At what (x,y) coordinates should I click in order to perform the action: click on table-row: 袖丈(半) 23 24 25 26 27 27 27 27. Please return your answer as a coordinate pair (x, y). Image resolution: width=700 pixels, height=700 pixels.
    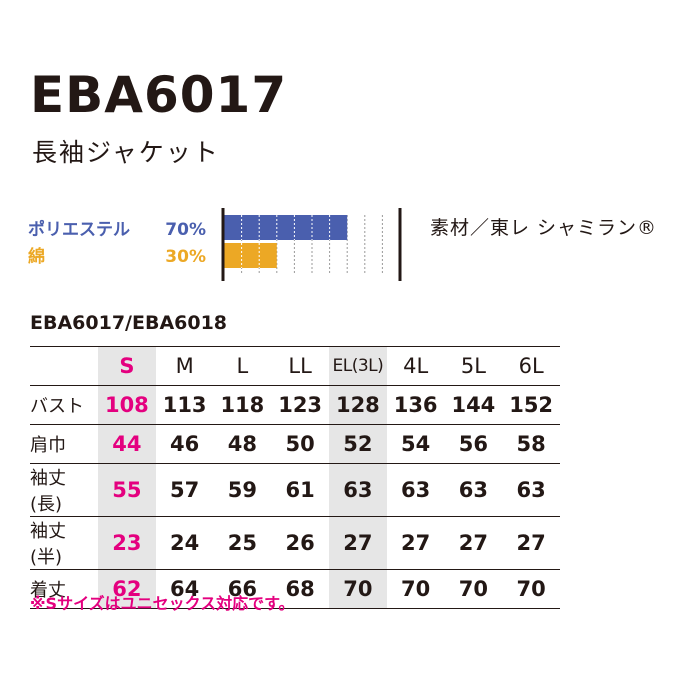
    Looking at the image, I should click on (295, 543).